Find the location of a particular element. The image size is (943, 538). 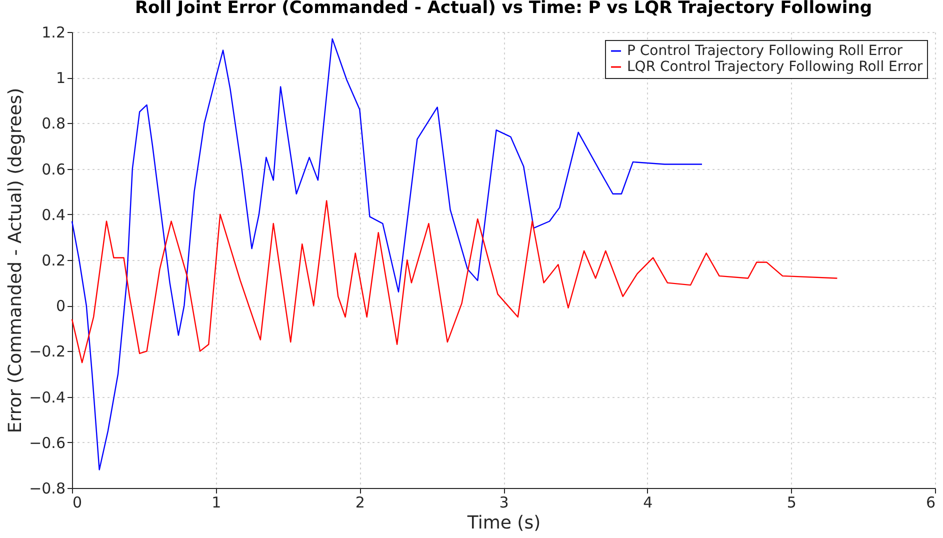

x-tick-label: 1 is located at coordinates (217, 503).